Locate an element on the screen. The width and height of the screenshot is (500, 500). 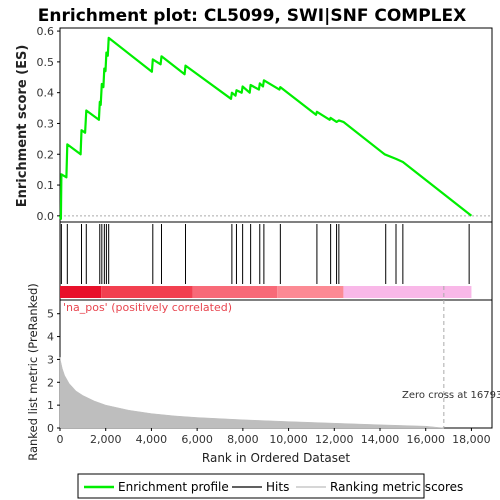
metric-y-tick-label: 0 is located at coordinates (50, 428).